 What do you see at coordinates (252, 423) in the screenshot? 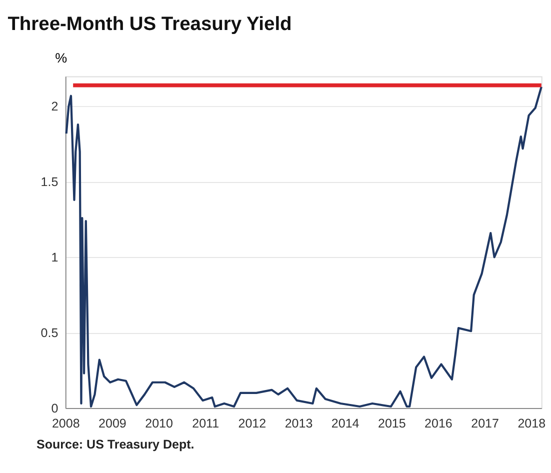
I see `x-tick-label: 2012` at bounding box center [252, 423].